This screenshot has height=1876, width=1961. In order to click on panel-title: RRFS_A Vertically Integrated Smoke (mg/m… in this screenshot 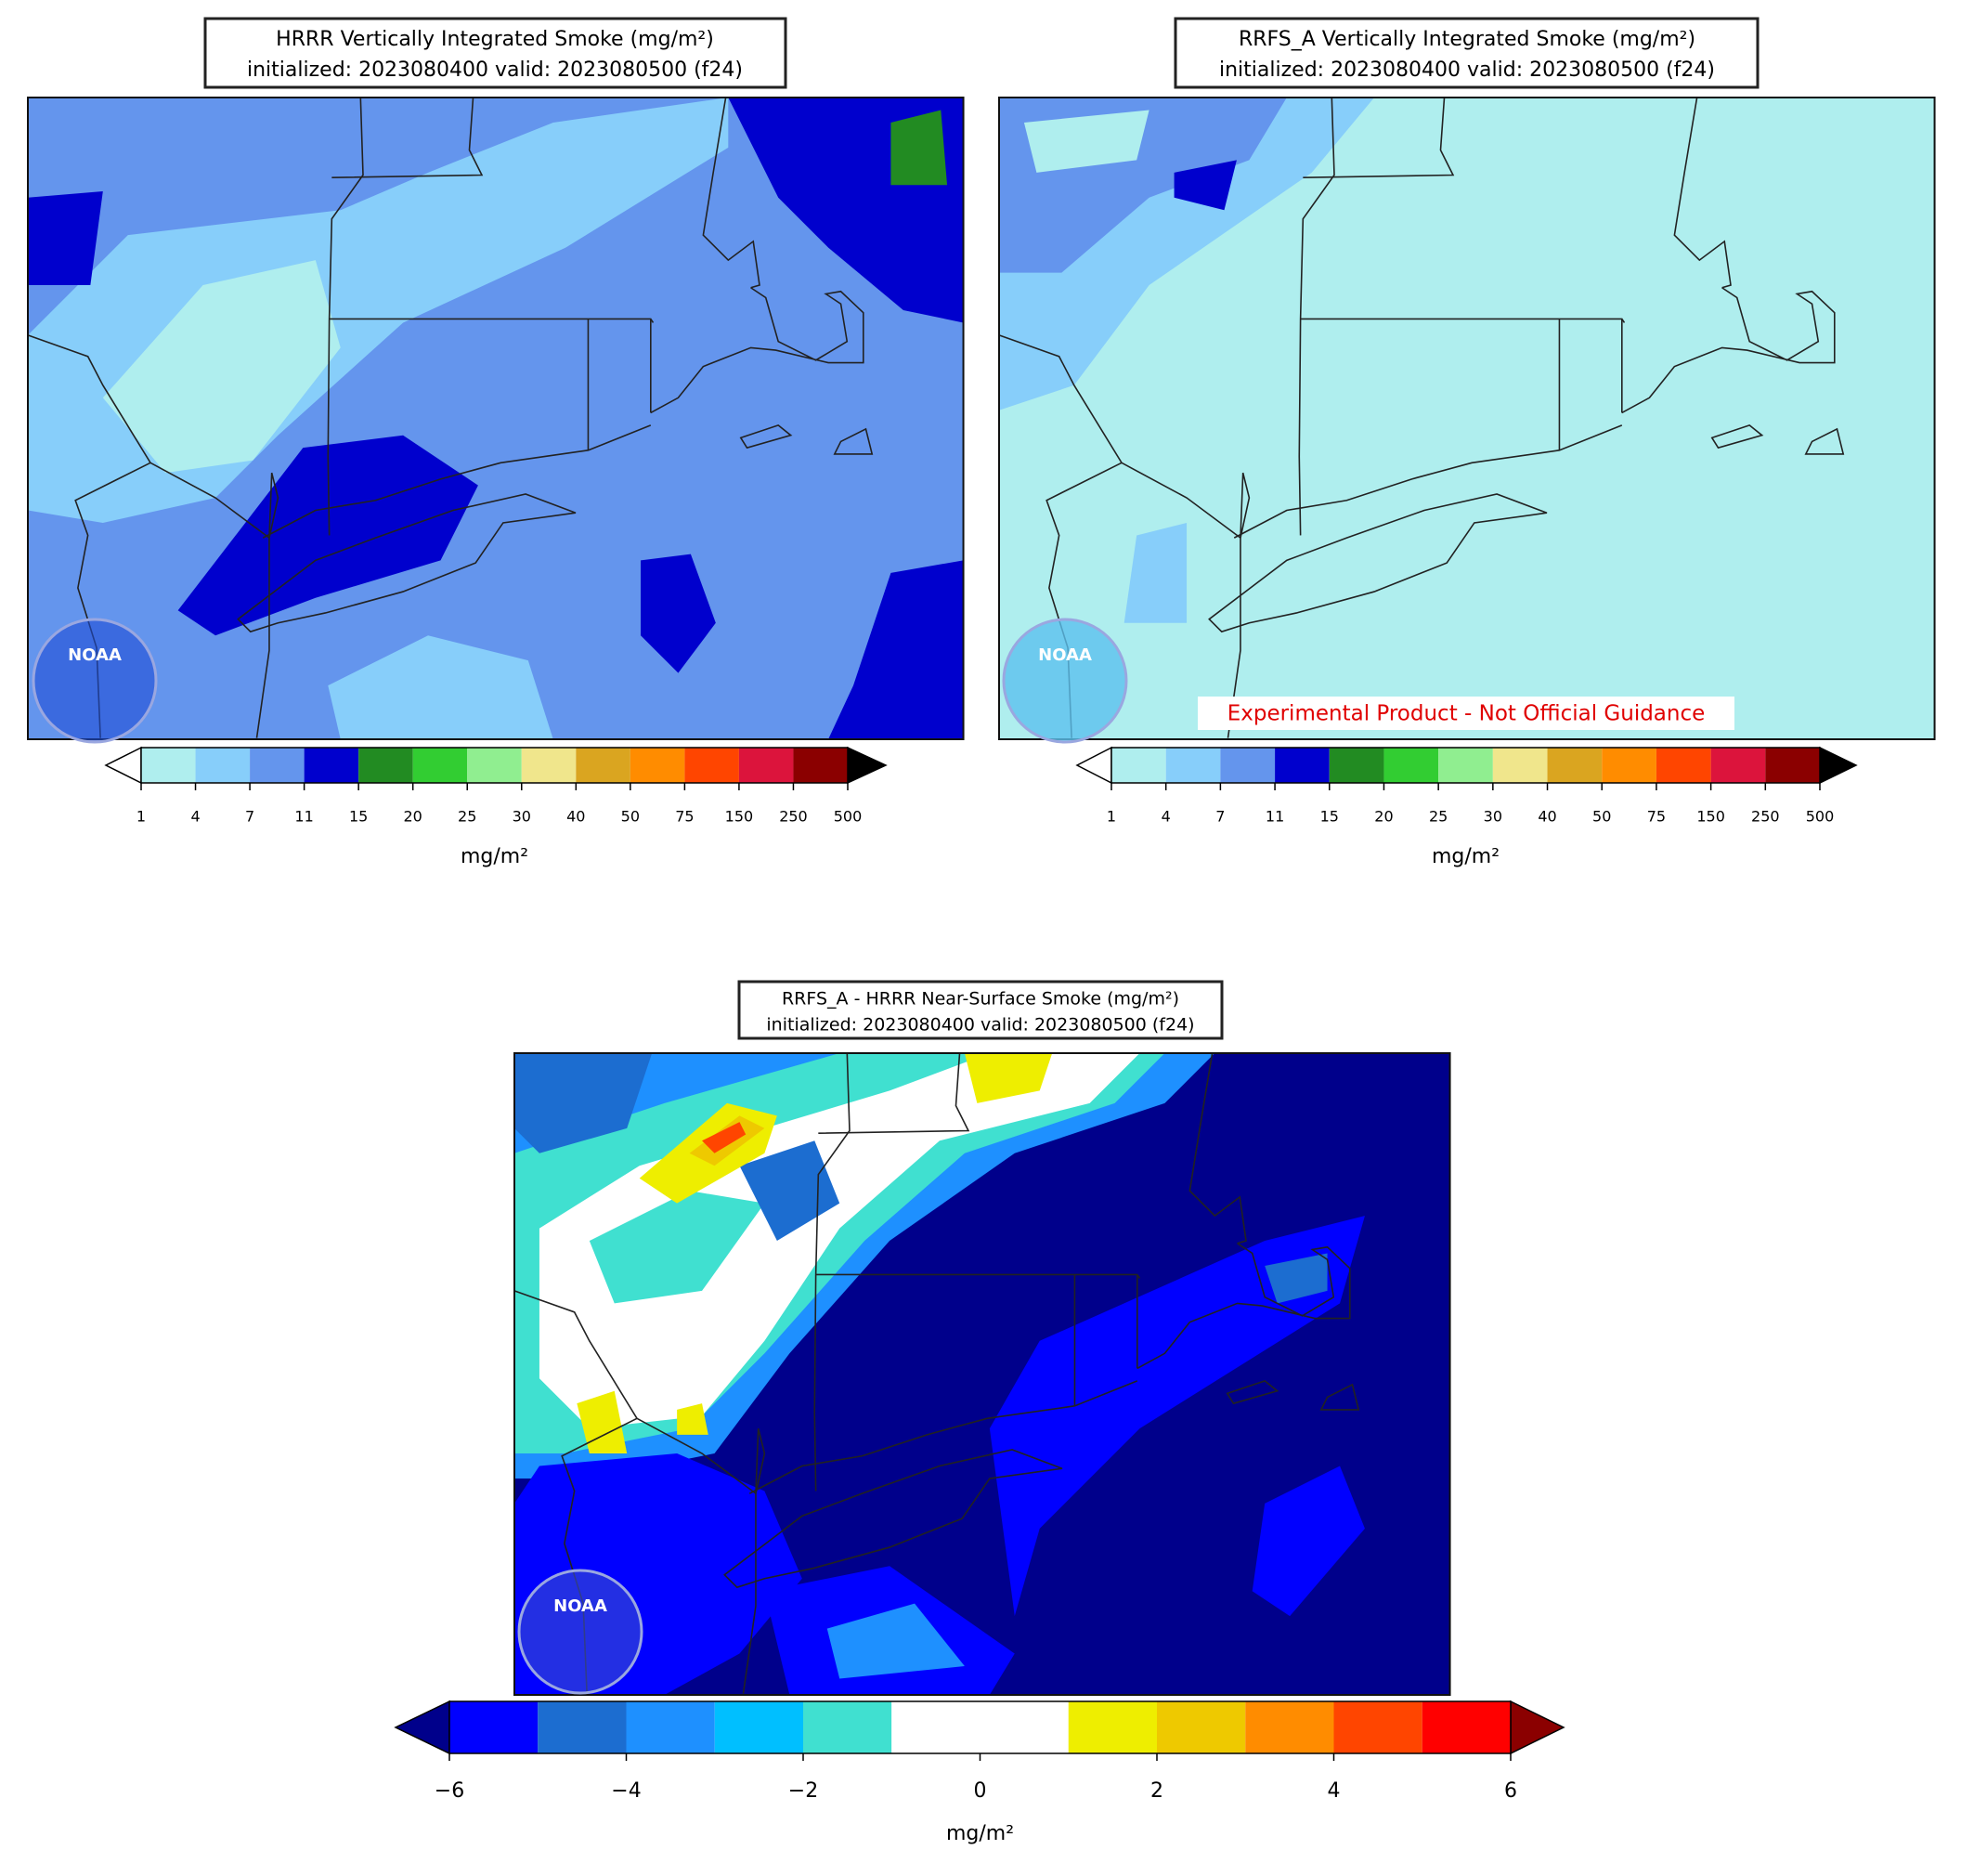, I will do `click(1467, 39)`.